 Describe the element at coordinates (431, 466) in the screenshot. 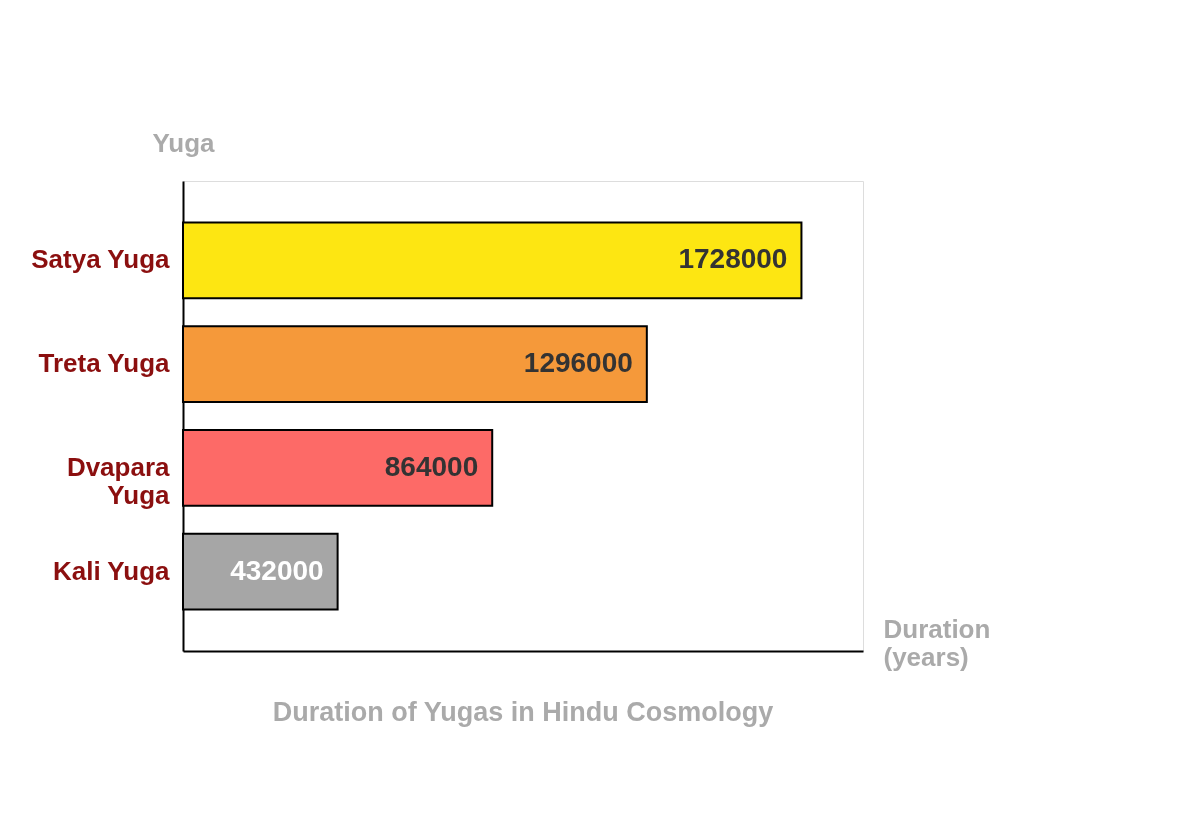

I see `data-label: 864000` at that location.